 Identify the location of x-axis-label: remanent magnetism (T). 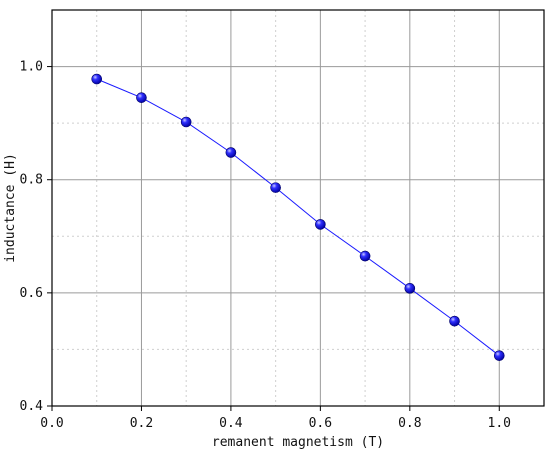
(298, 442).